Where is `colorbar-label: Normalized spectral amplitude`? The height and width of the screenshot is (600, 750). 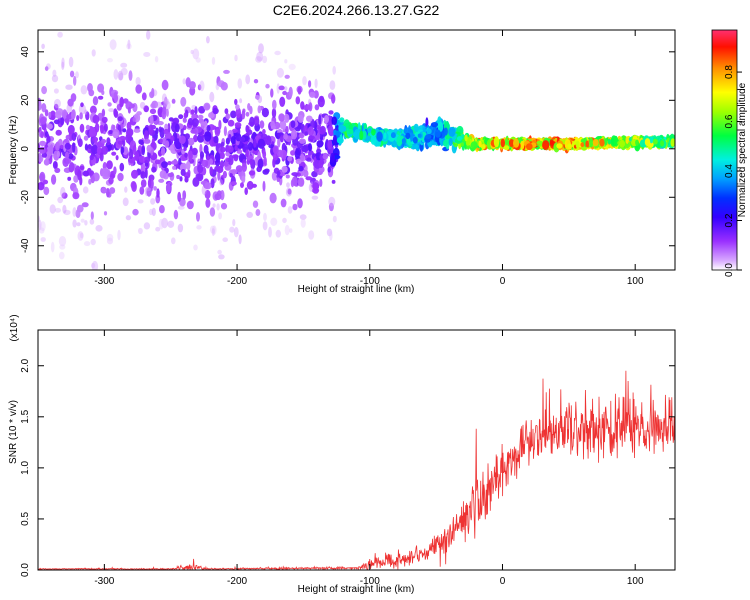
colorbar-label: Normalized spectral amplitude is located at coordinates (742, 149).